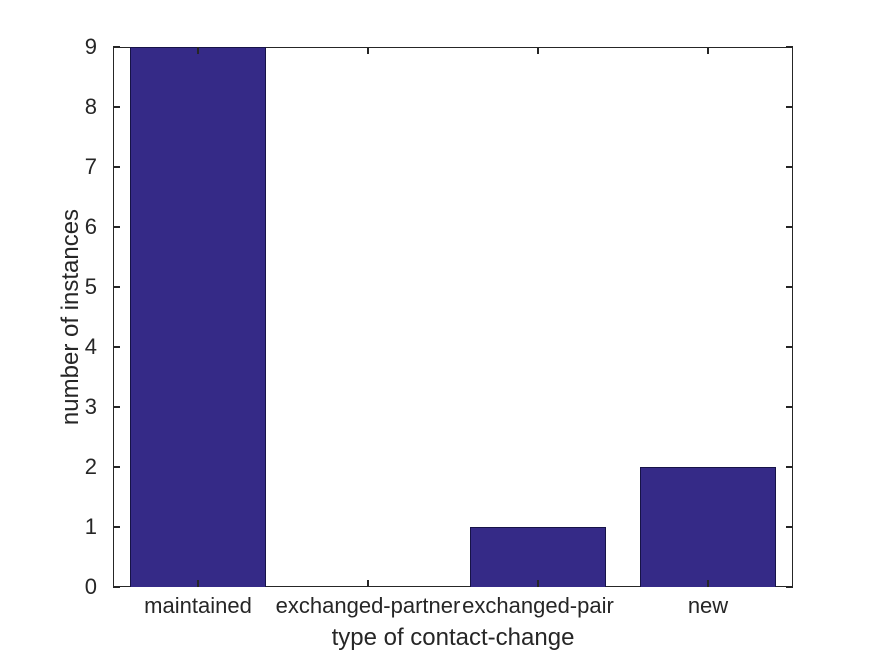 The height and width of the screenshot is (656, 875). What do you see at coordinates (708, 605) in the screenshot?
I see `x-category-label: new` at bounding box center [708, 605].